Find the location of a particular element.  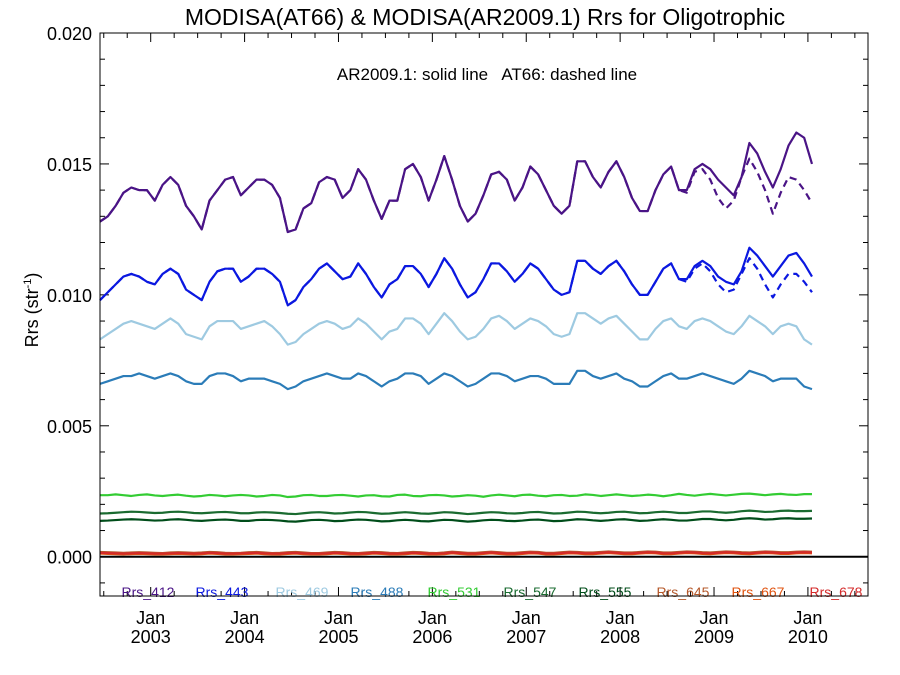

y-axis-label-superscript: -1 is located at coordinates (28, 284).